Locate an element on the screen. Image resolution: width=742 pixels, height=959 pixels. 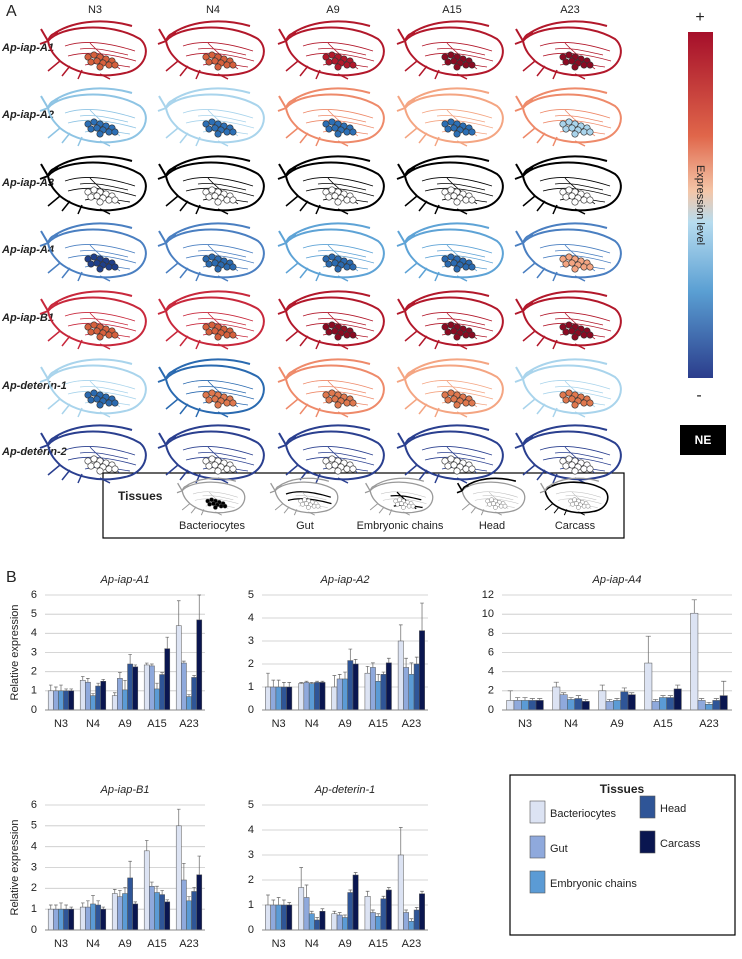
stage-label: N4 is located at coordinates (213, 10).